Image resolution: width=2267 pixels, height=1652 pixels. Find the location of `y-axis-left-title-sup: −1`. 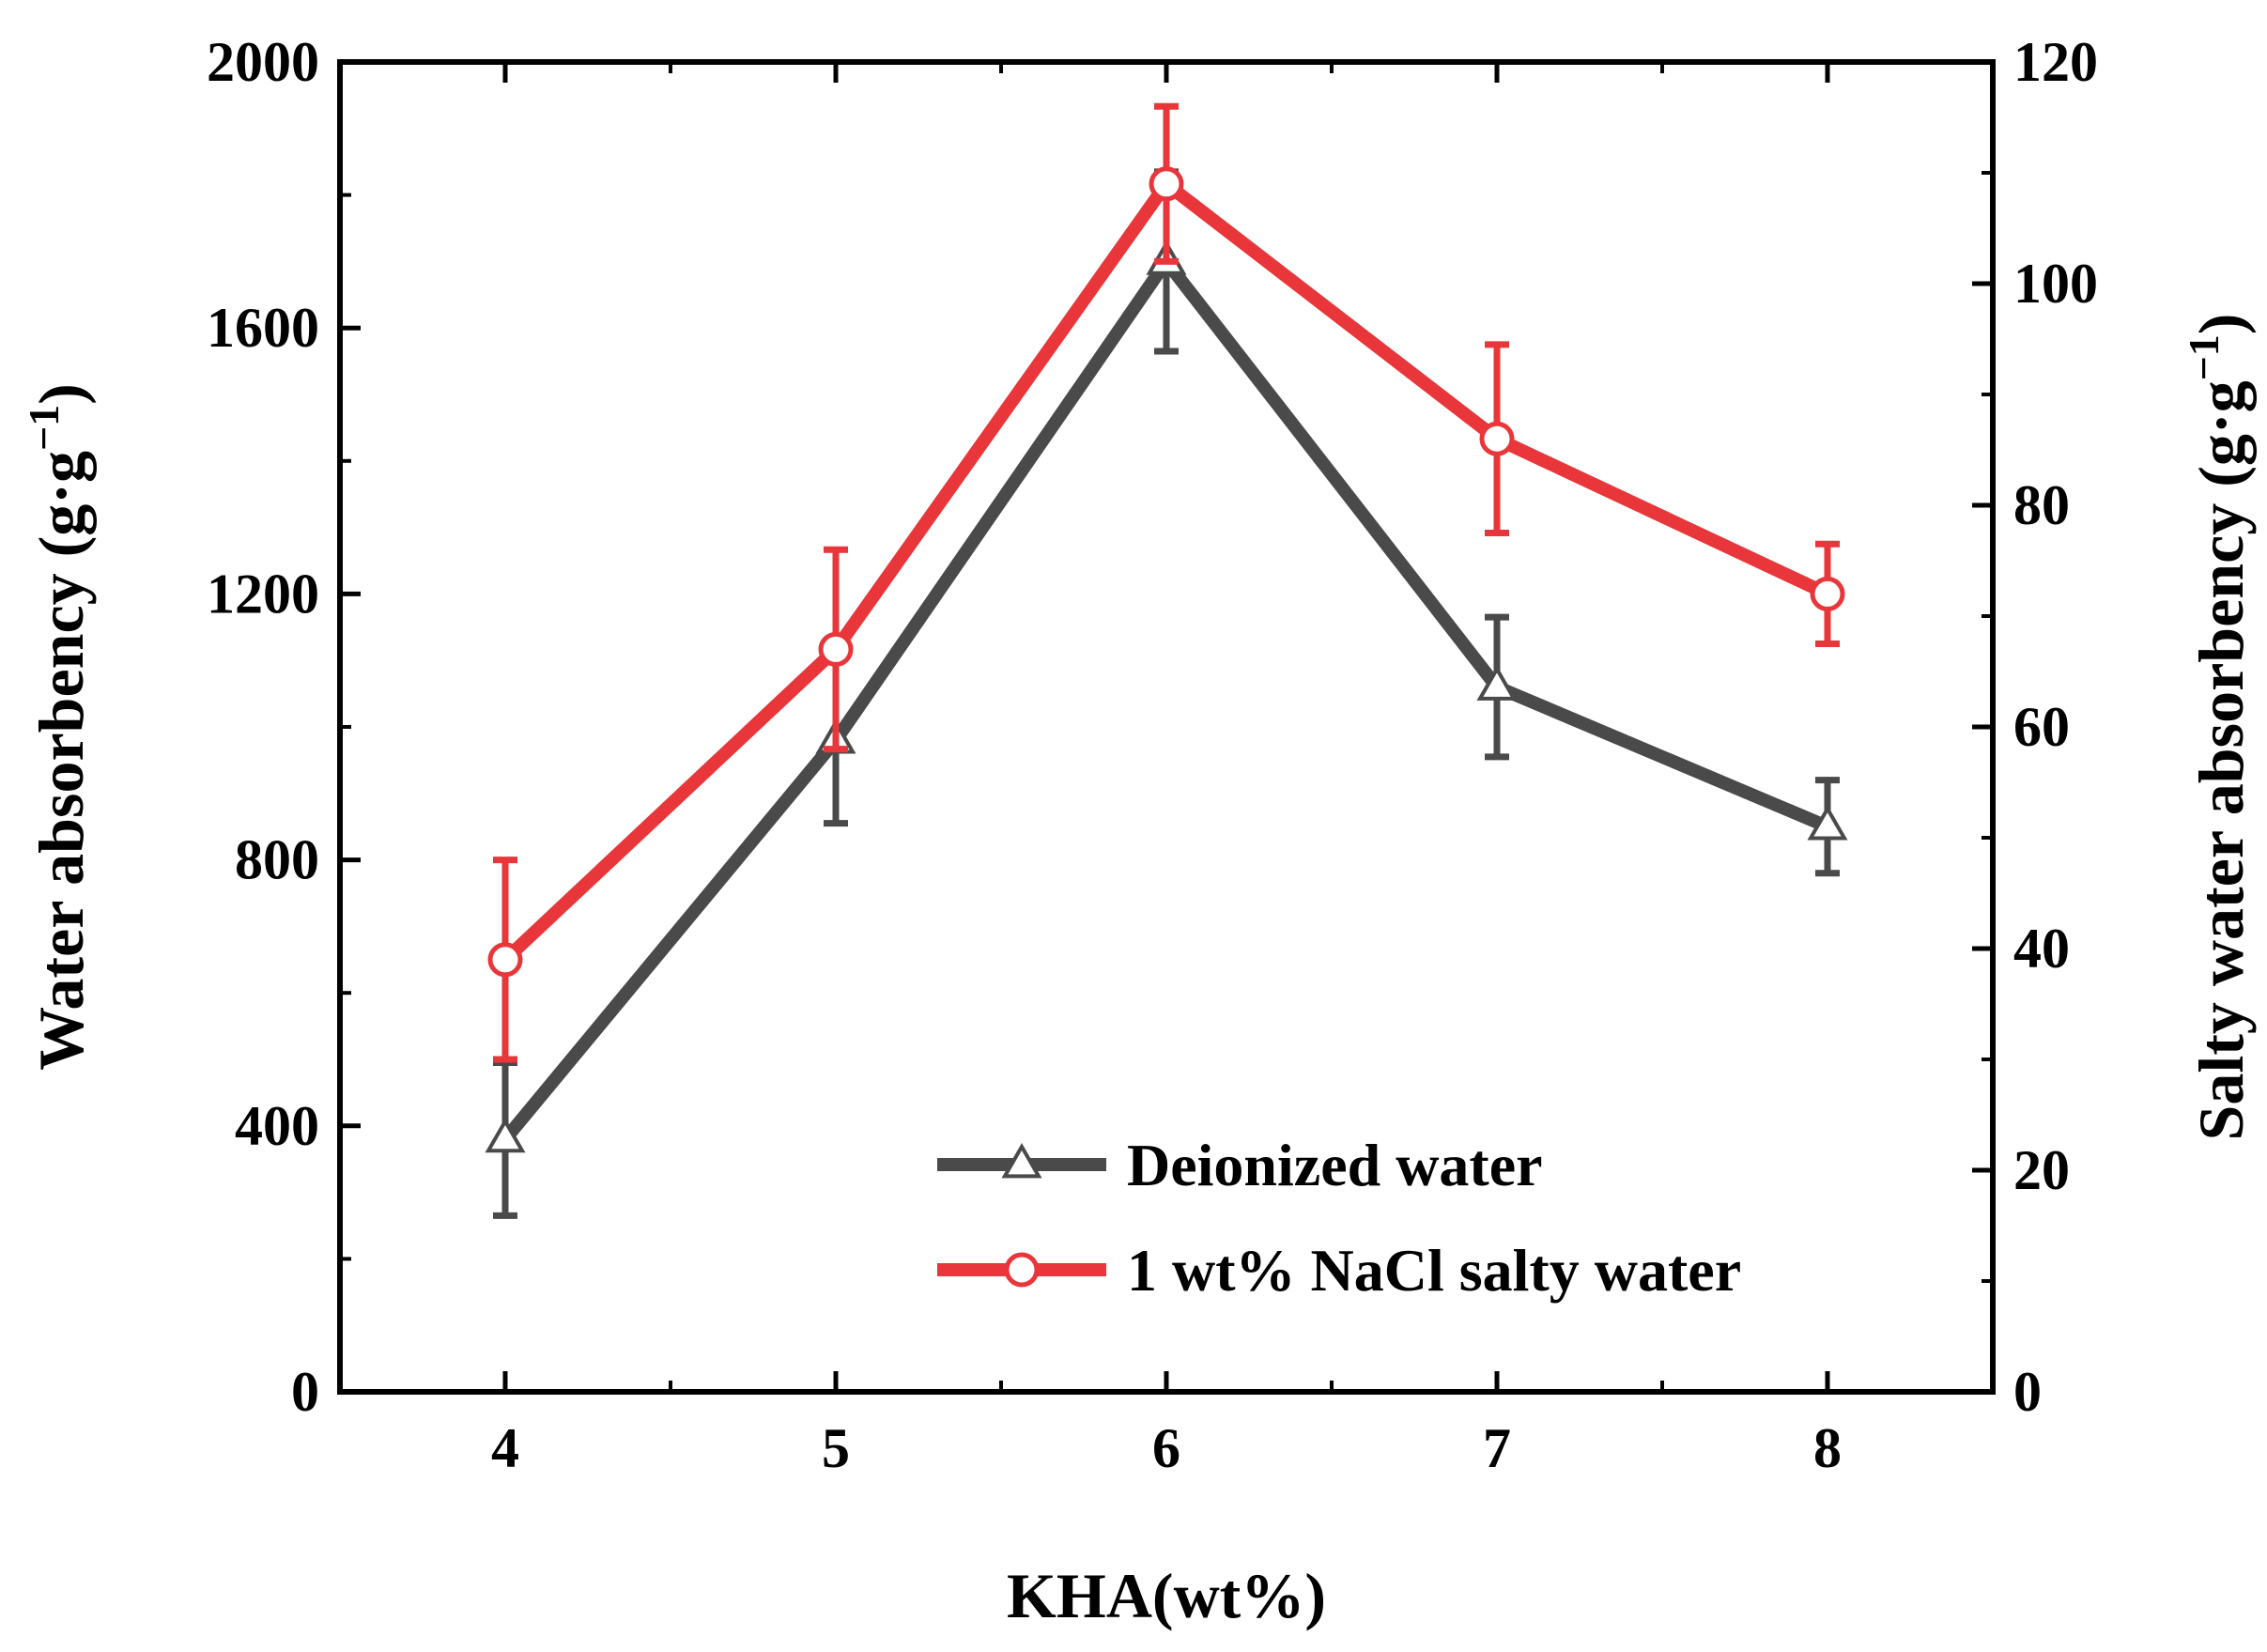

y-axis-left-title-sup: −1 is located at coordinates (44, 428).